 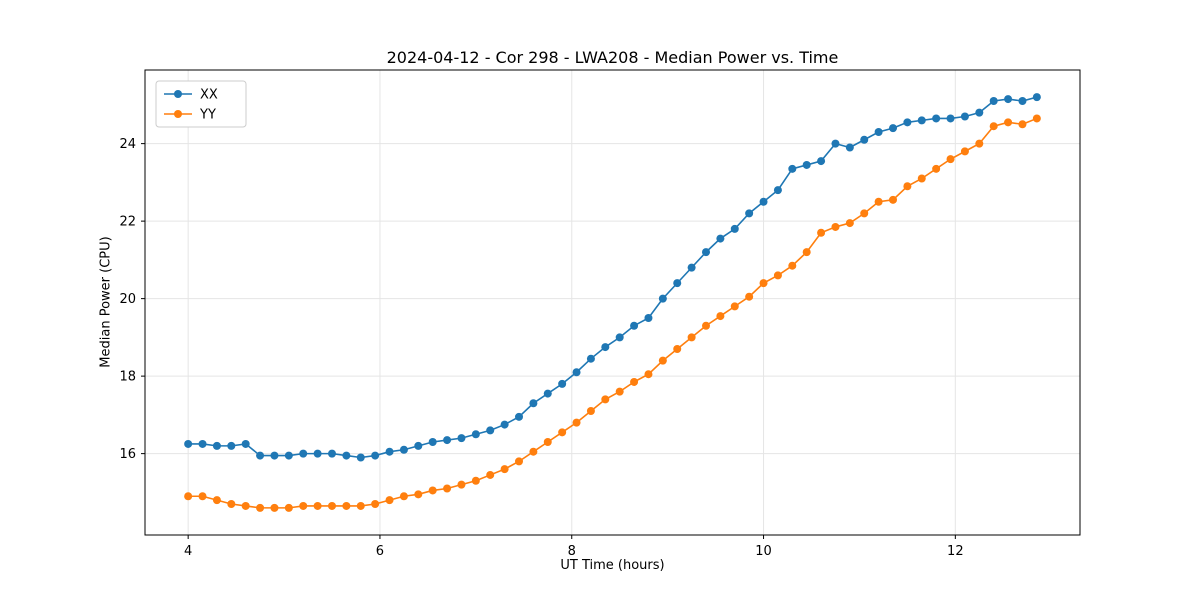 I want to click on y-tick-label: 18, so click(x=127, y=377).